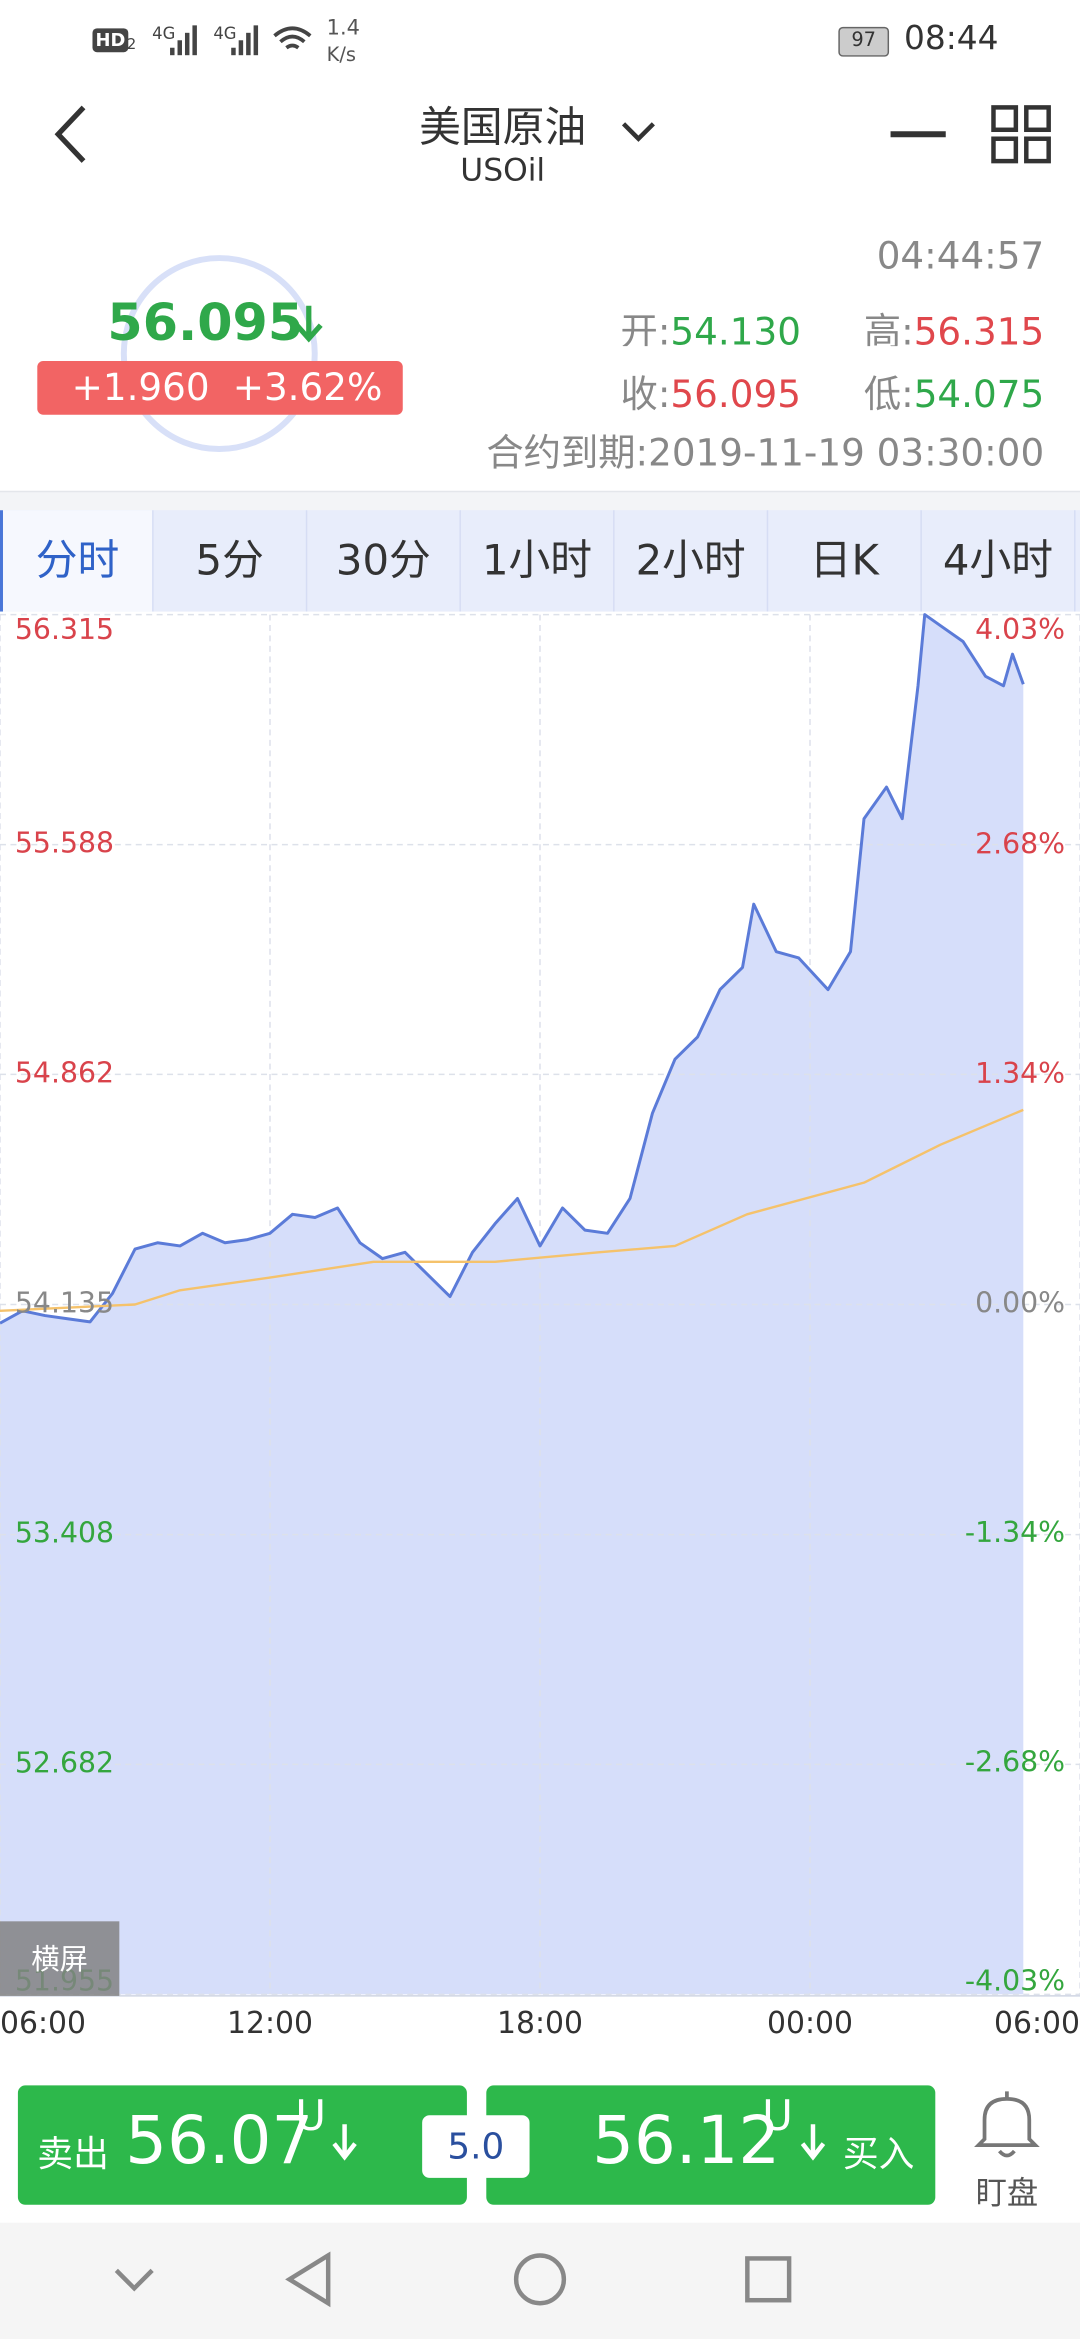  Describe the element at coordinates (503, 170) in the screenshot. I see `subtitle: USOil` at that location.